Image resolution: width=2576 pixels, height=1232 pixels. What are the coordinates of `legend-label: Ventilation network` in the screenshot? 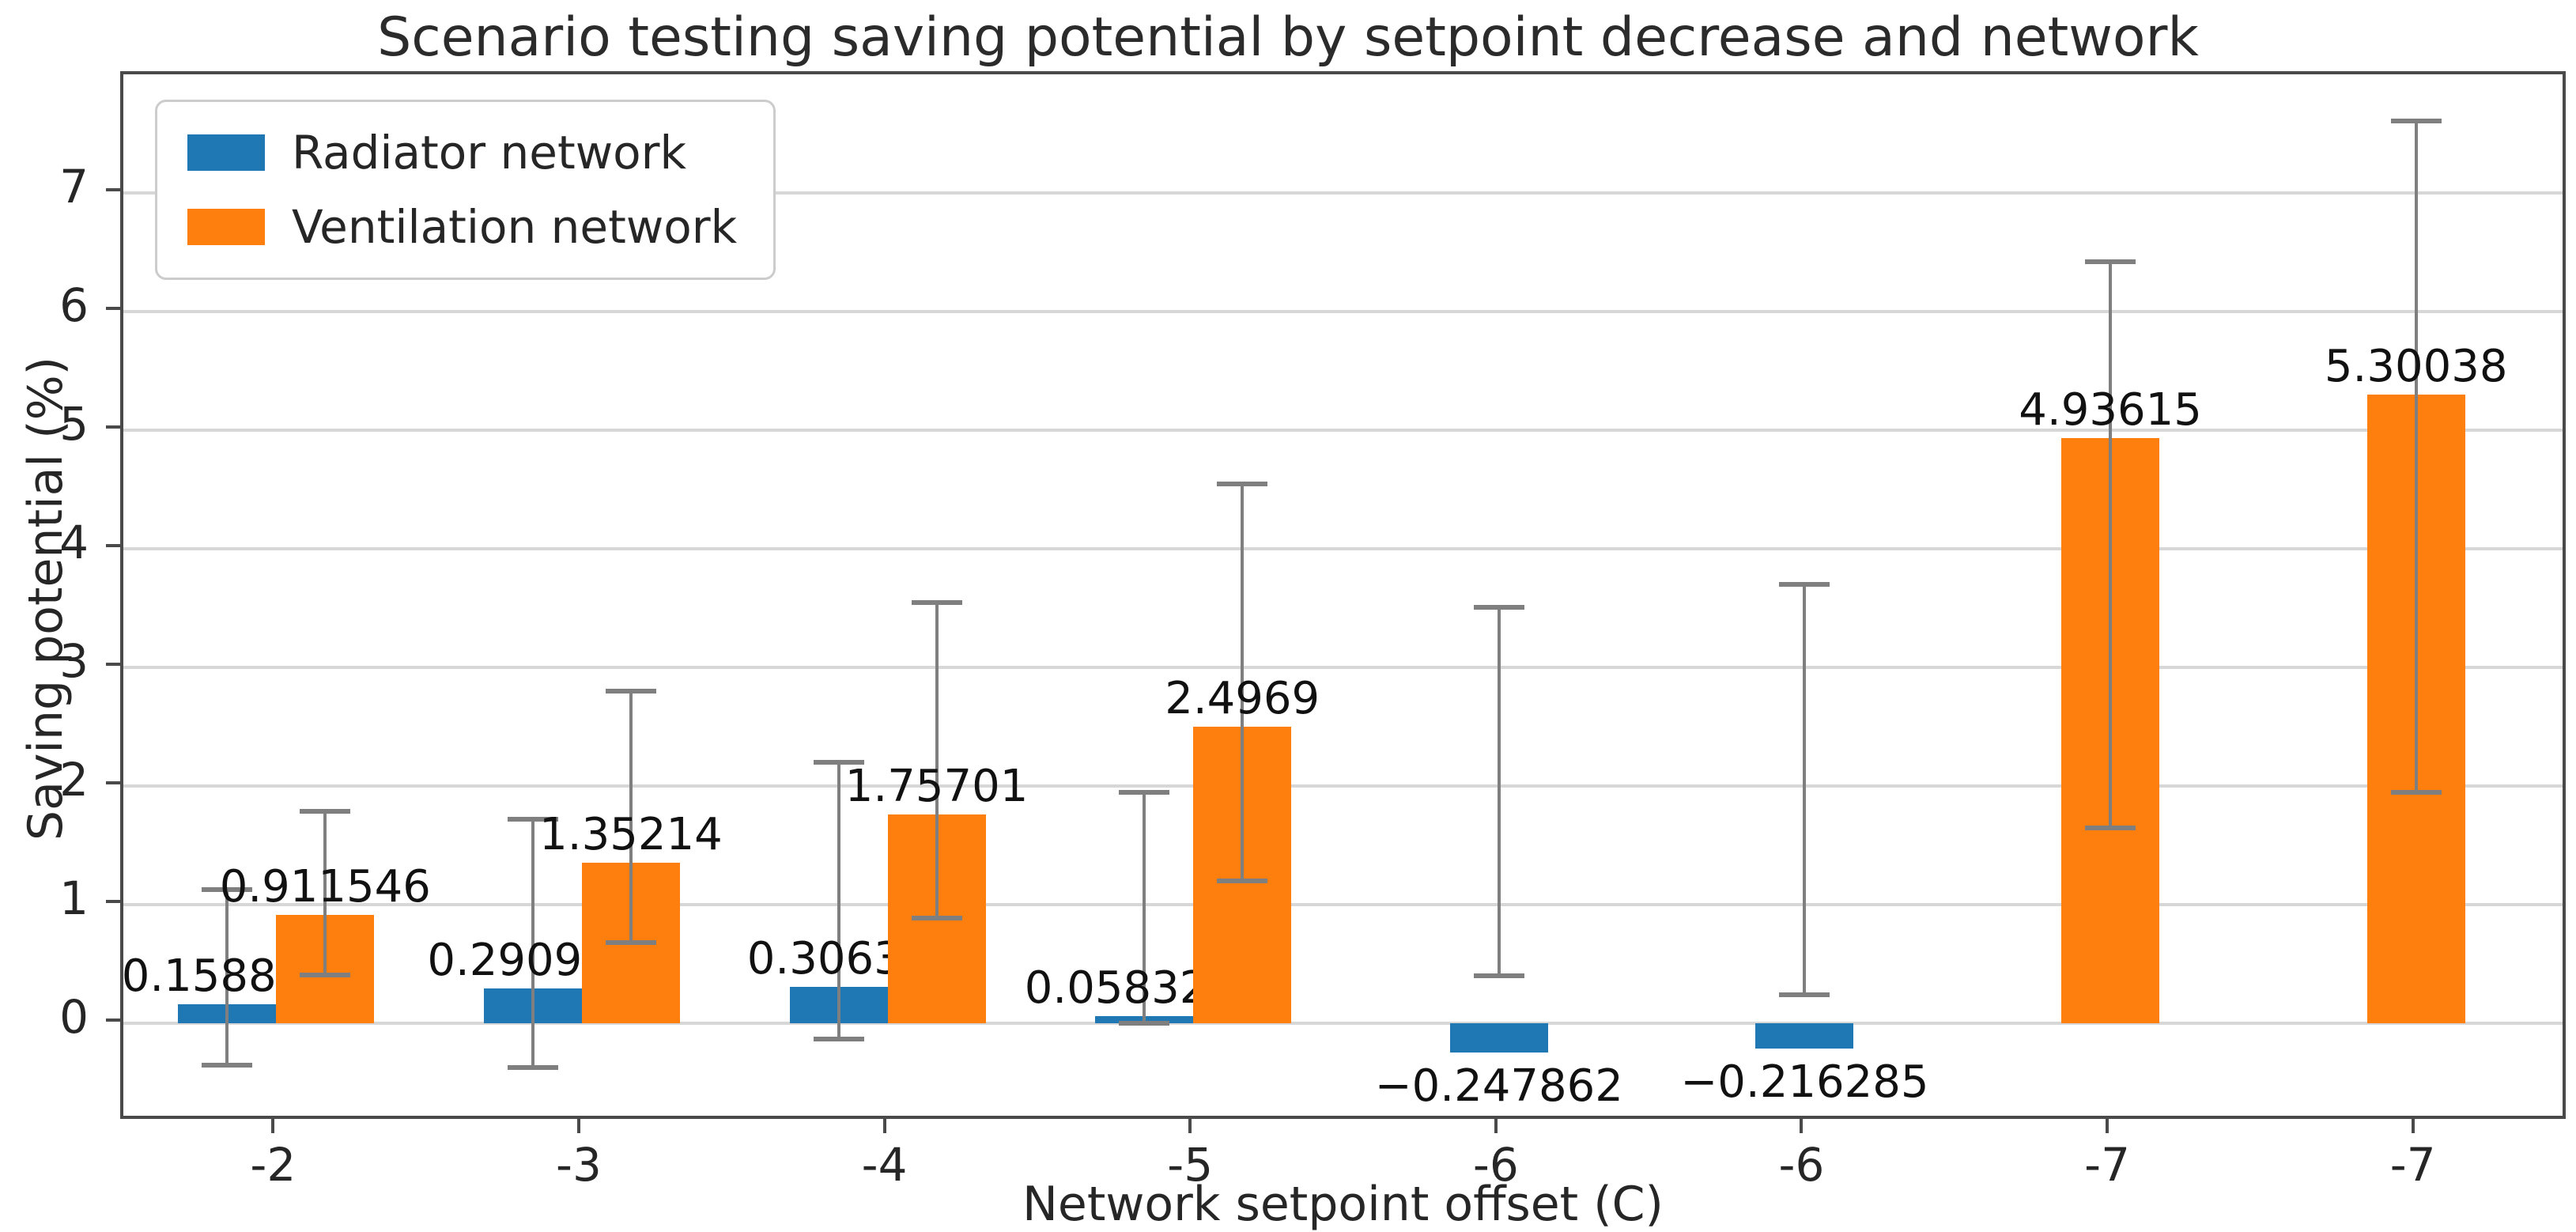 It's located at (515, 227).